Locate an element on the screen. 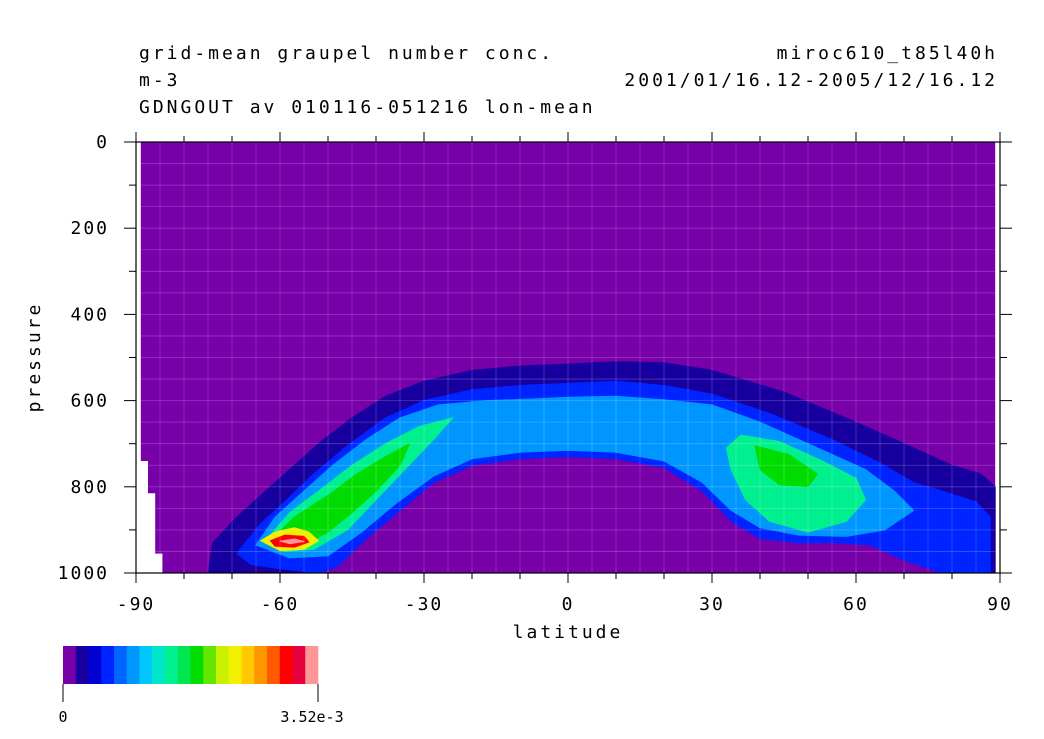 The width and height of the screenshot is (1044, 739). y-tick-label: 0 is located at coordinates (102, 142).